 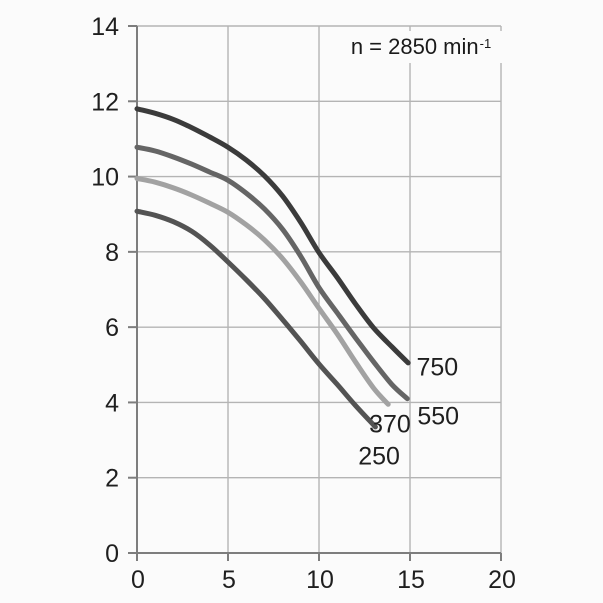 What do you see at coordinates (112, 253) in the screenshot?
I see `y-tick-label: 8` at bounding box center [112, 253].